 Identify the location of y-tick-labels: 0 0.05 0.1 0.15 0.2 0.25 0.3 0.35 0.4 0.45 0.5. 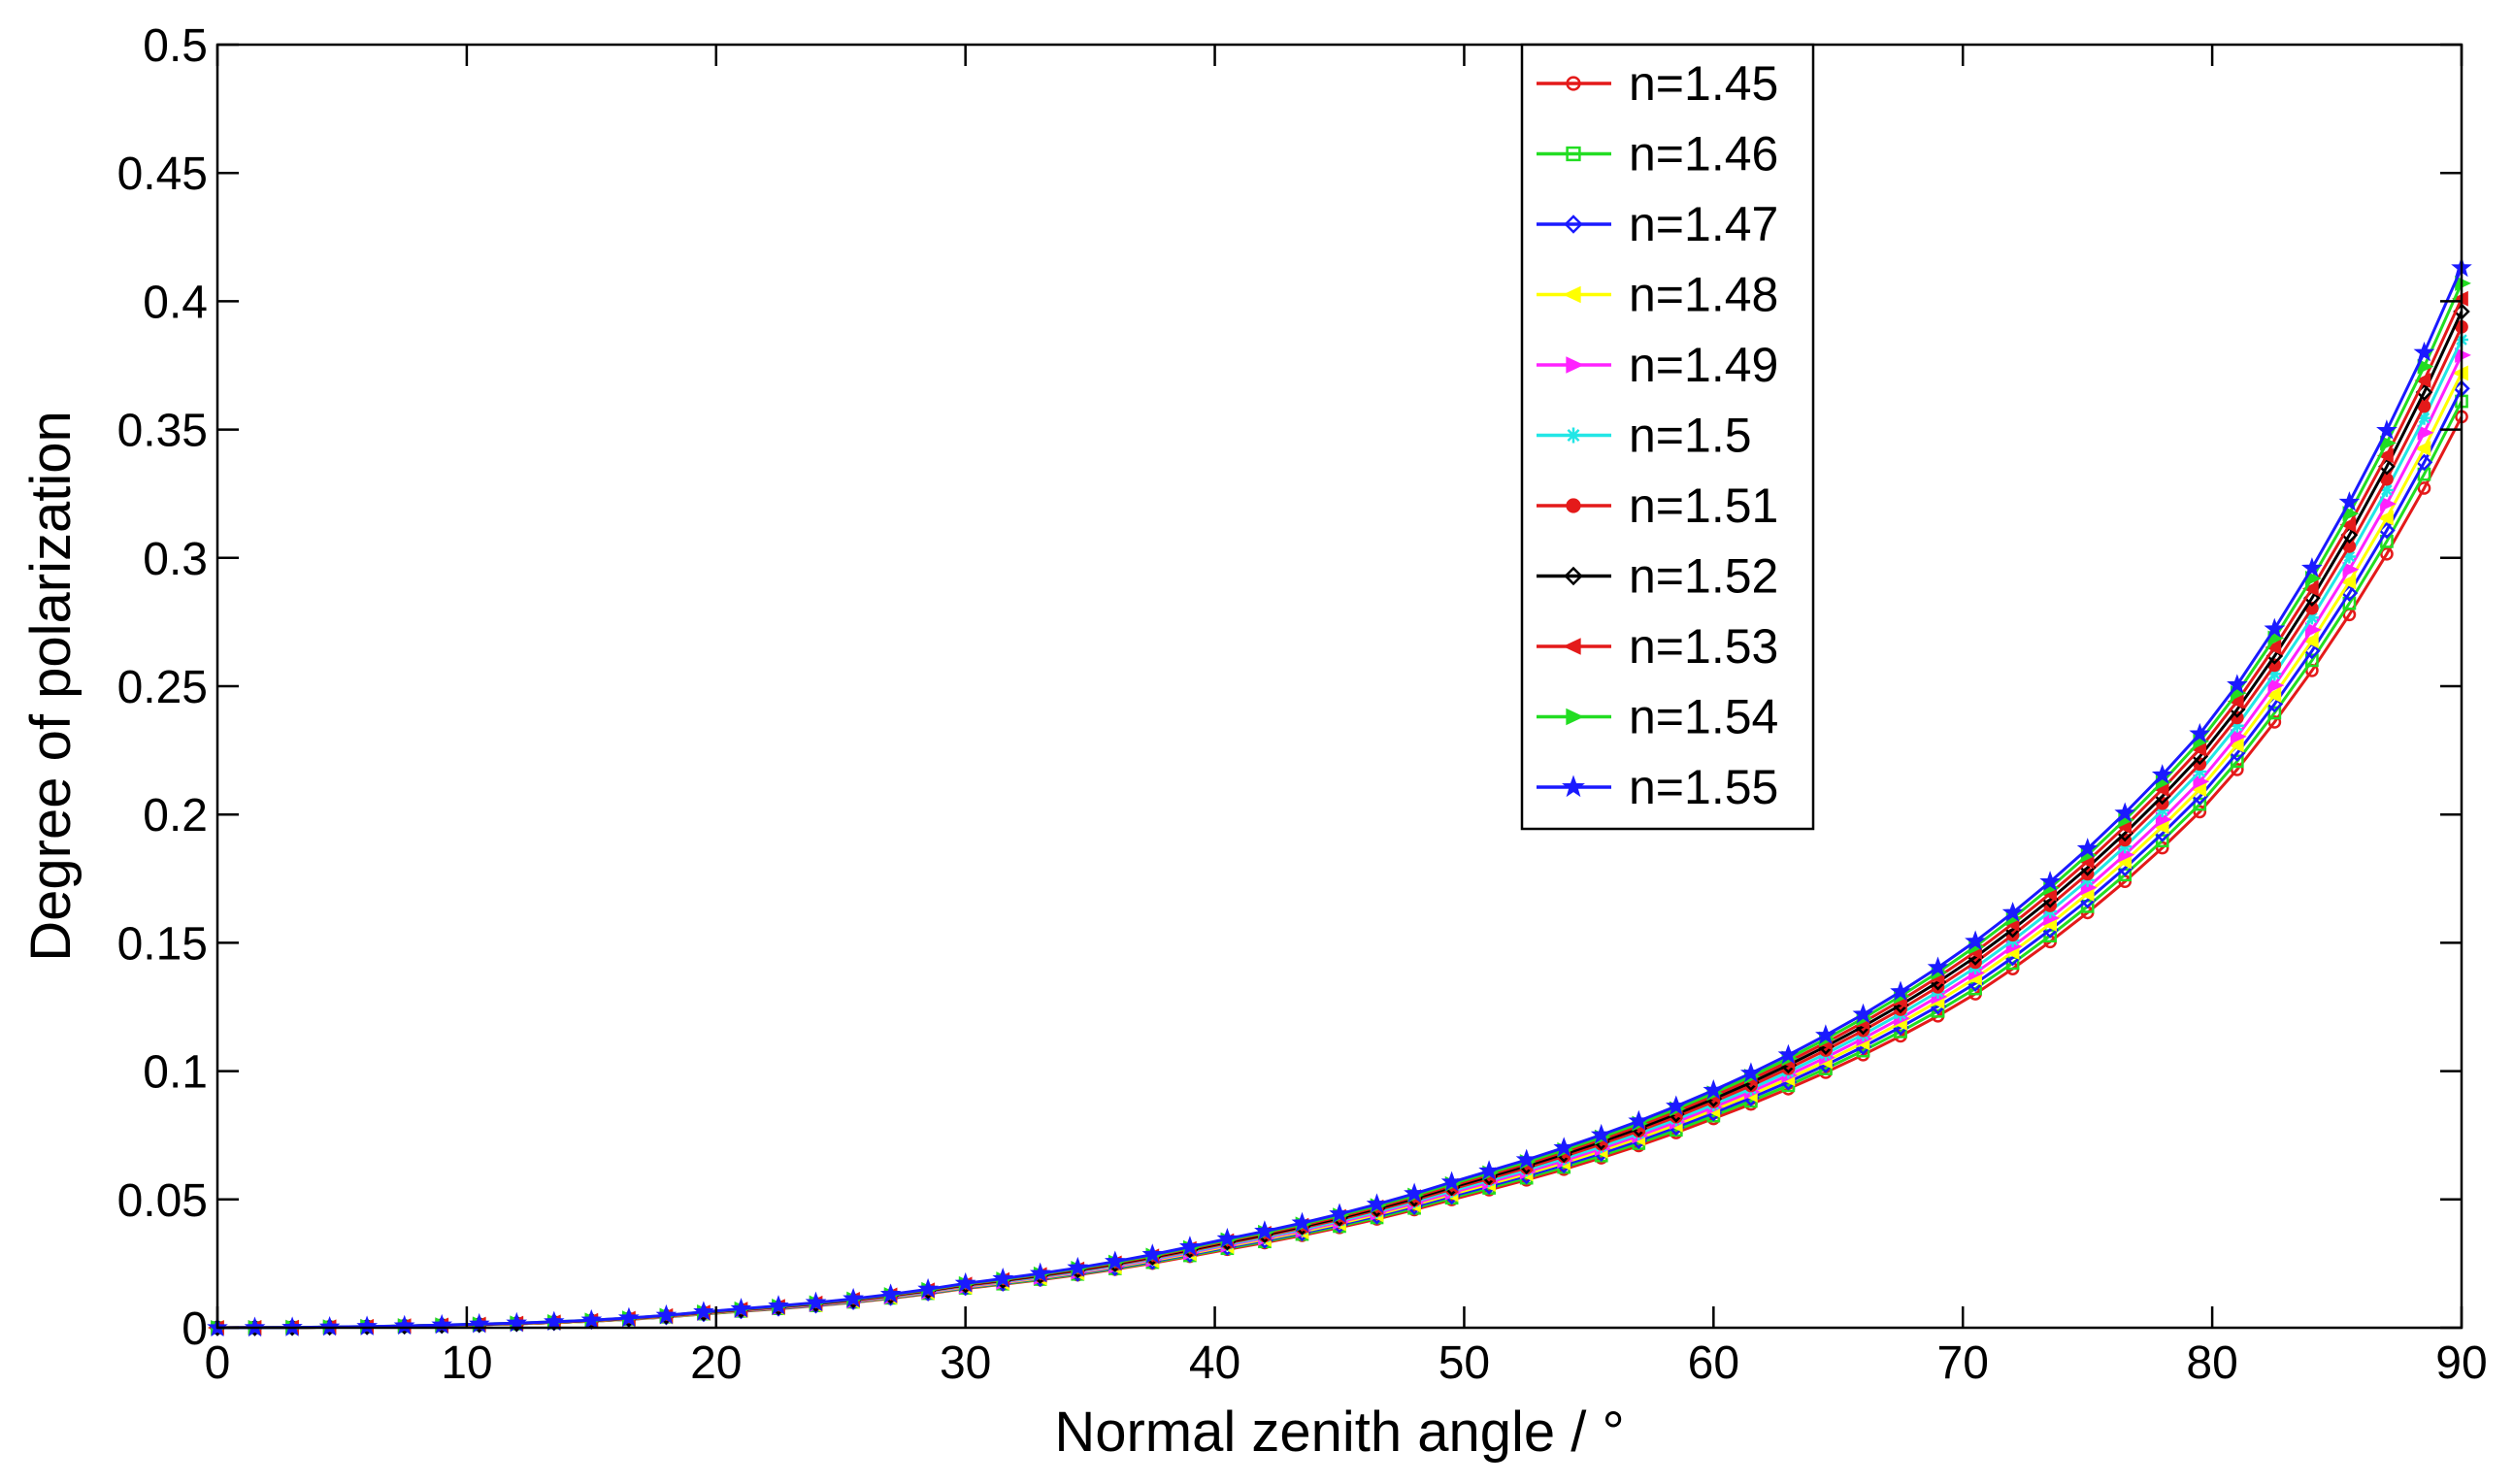
(162, 687).